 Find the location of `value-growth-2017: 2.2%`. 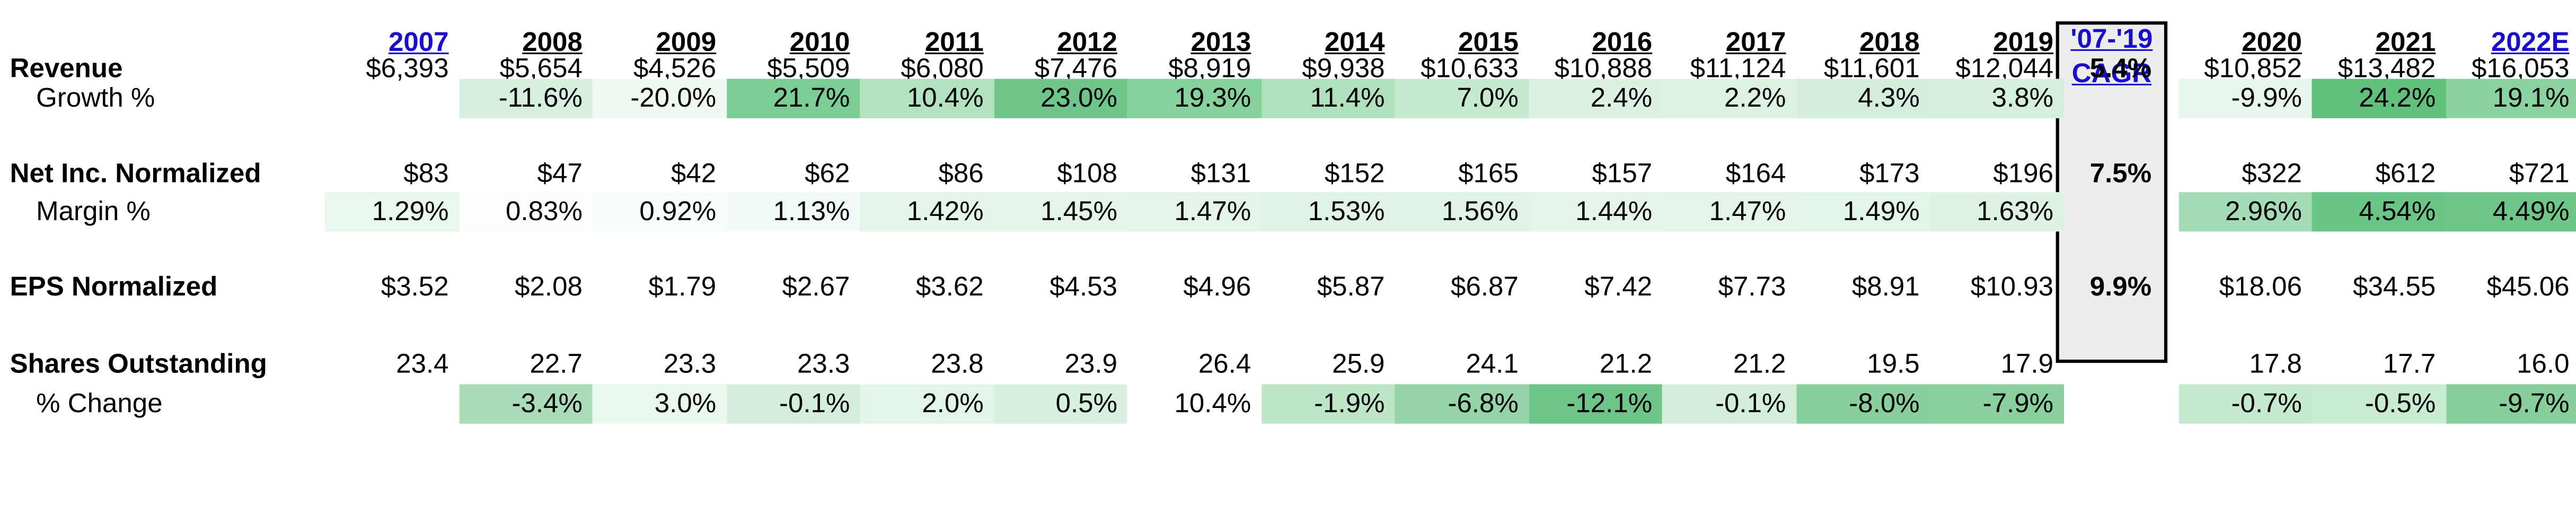

value-growth-2017: 2.2% is located at coordinates (1729, 98).